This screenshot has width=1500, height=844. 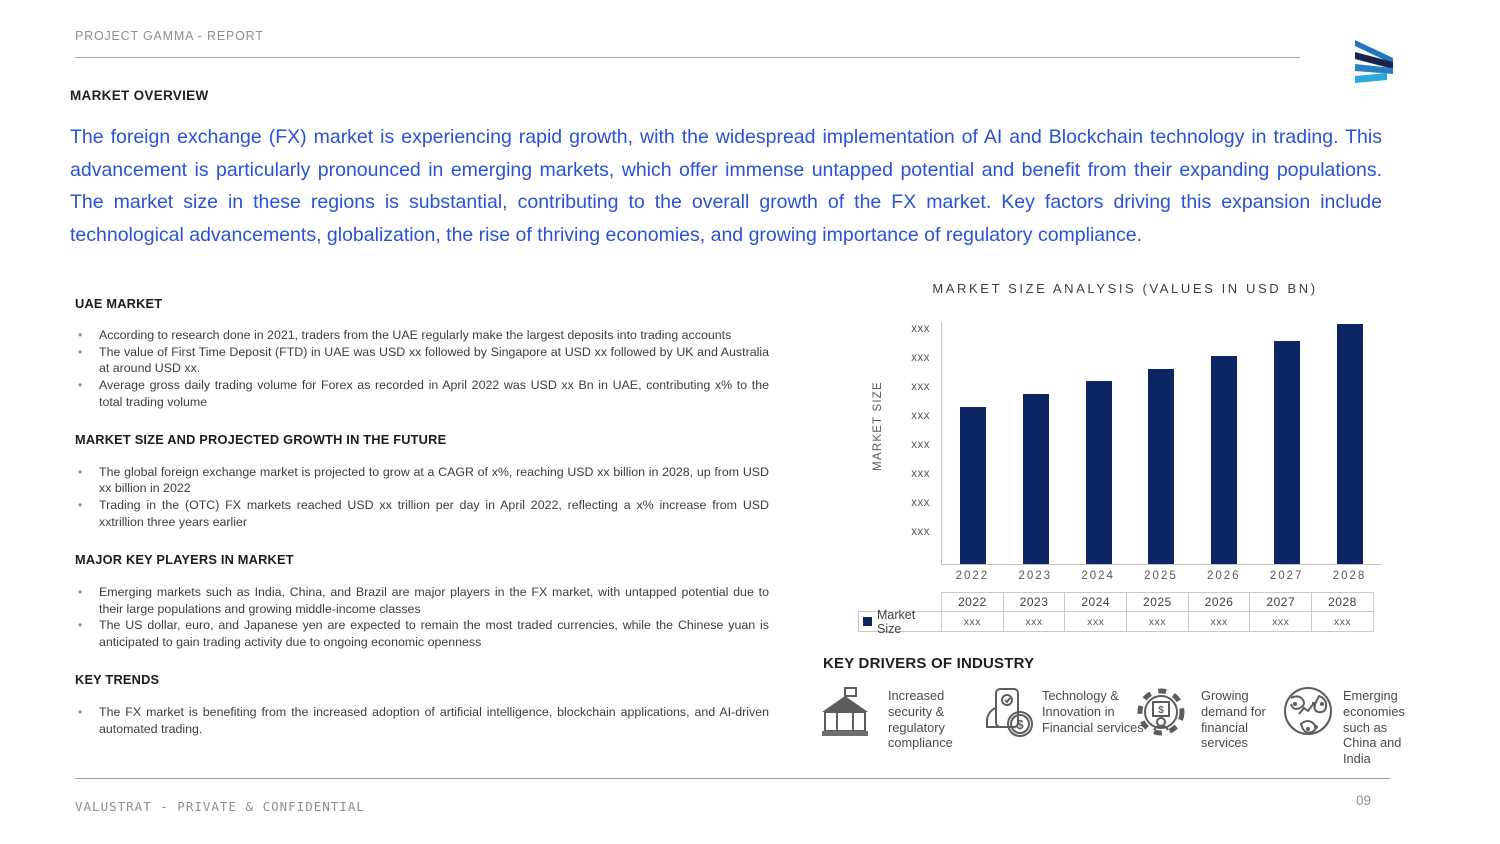 I want to click on driver-label-demand: Growing demand for financial services, so click(x=1233, y=719).